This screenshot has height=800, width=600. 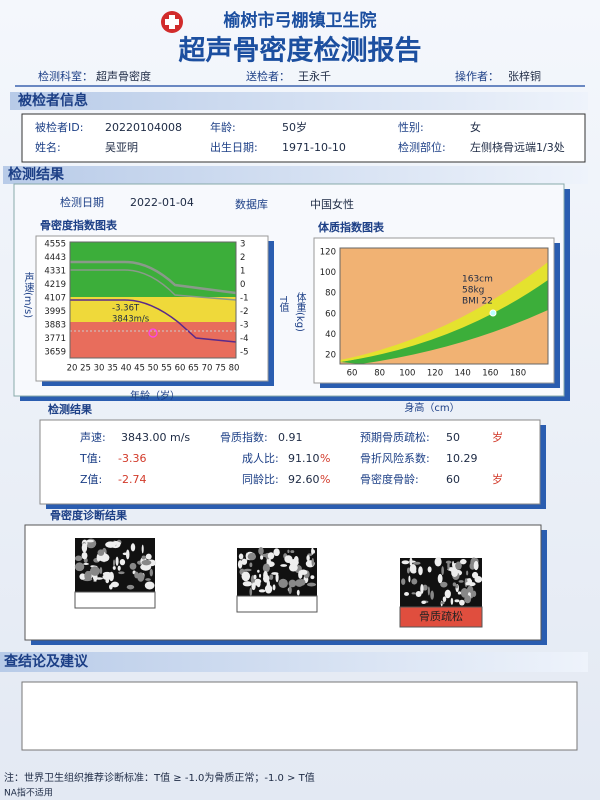 What do you see at coordinates (351, 227) in the screenshot?
I see `chart-title: 体质指数图表` at bounding box center [351, 227].